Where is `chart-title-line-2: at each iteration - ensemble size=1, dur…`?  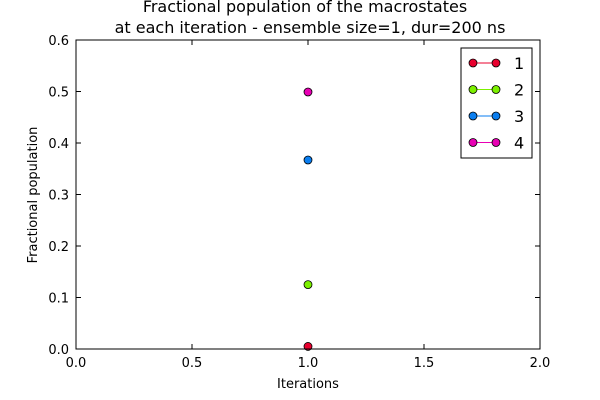 chart-title-line-2: at each iteration - ensemble size=1, dur… is located at coordinates (310, 27).